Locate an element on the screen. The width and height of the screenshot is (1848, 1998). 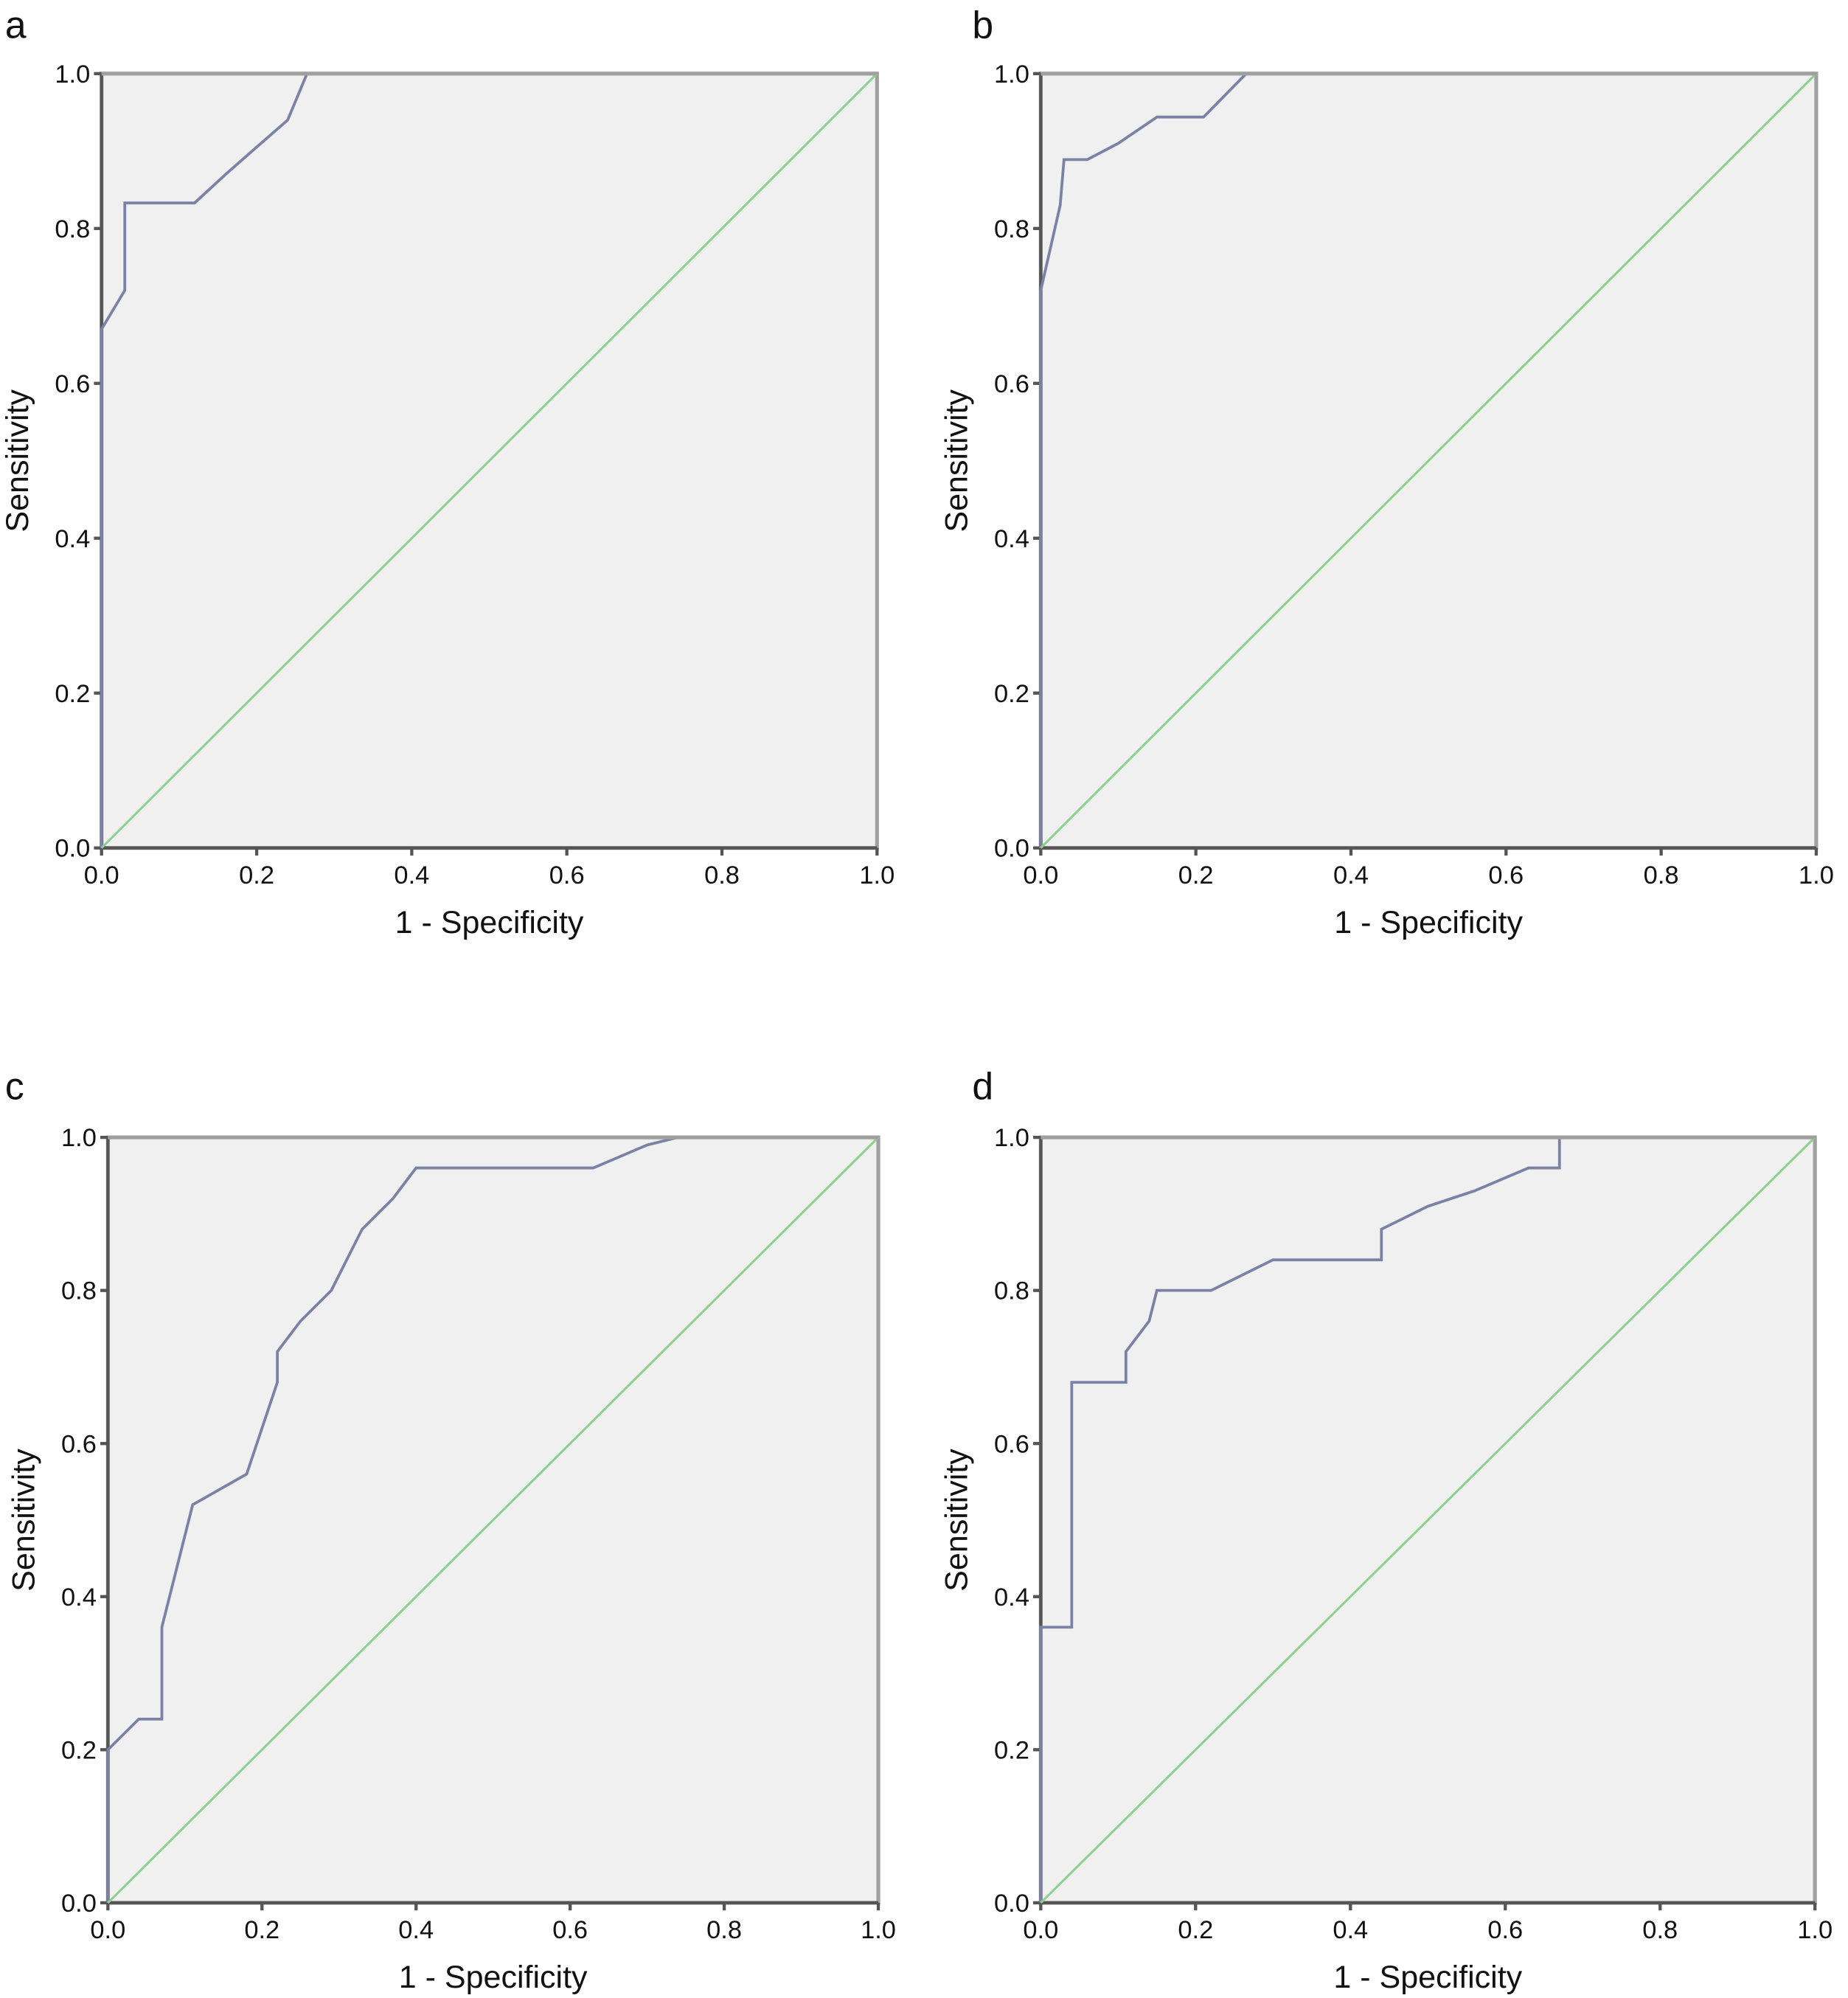
panel-label: c is located at coordinates (14, 1085).